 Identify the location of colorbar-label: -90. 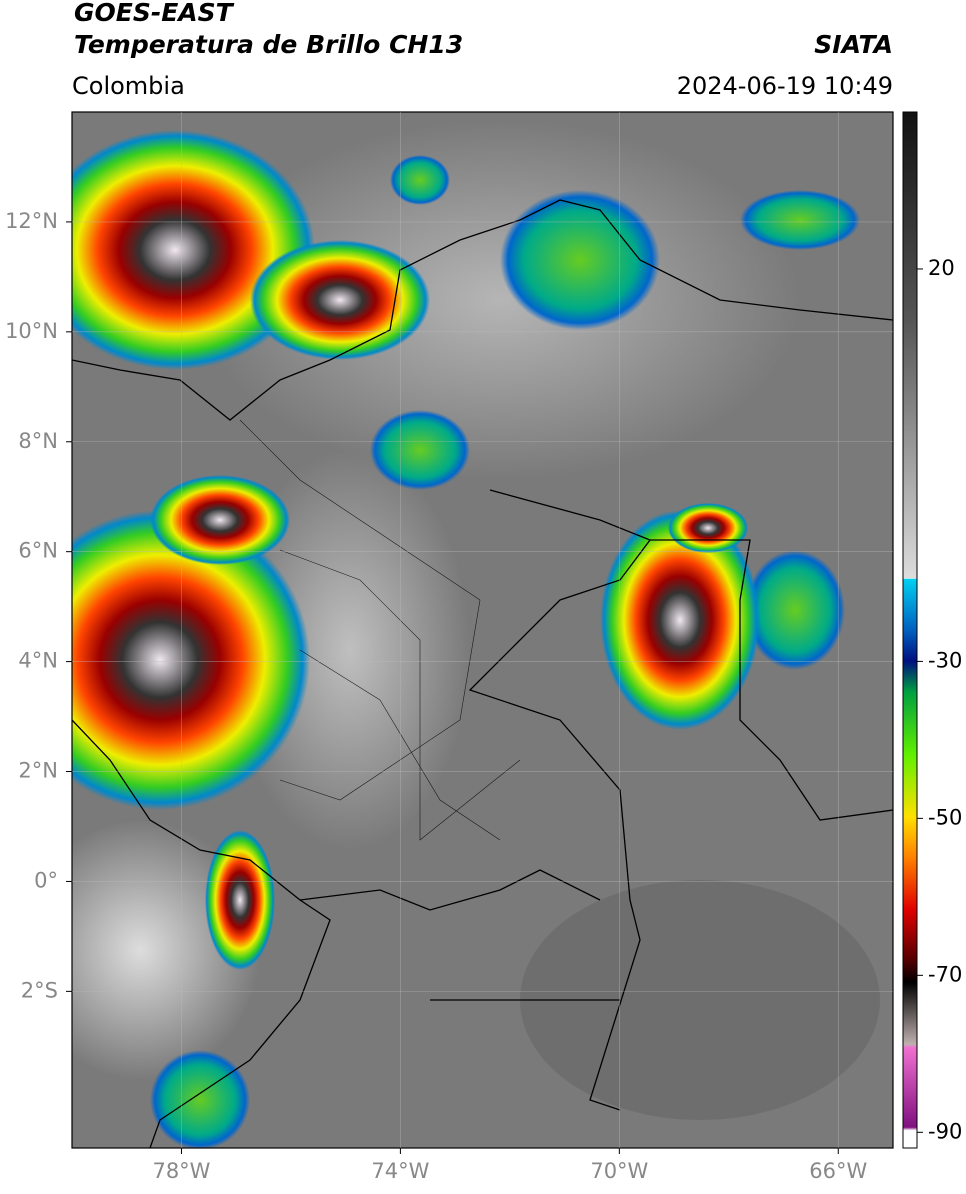
(945, 1131).